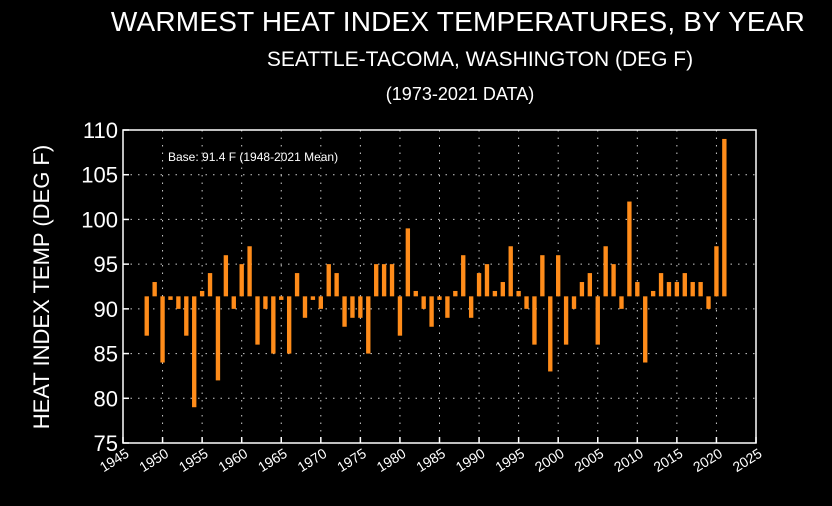 Image resolution: width=832 pixels, height=506 pixels. Describe the element at coordinates (344, 311) in the screenshot. I see `bar-1973` at that location.